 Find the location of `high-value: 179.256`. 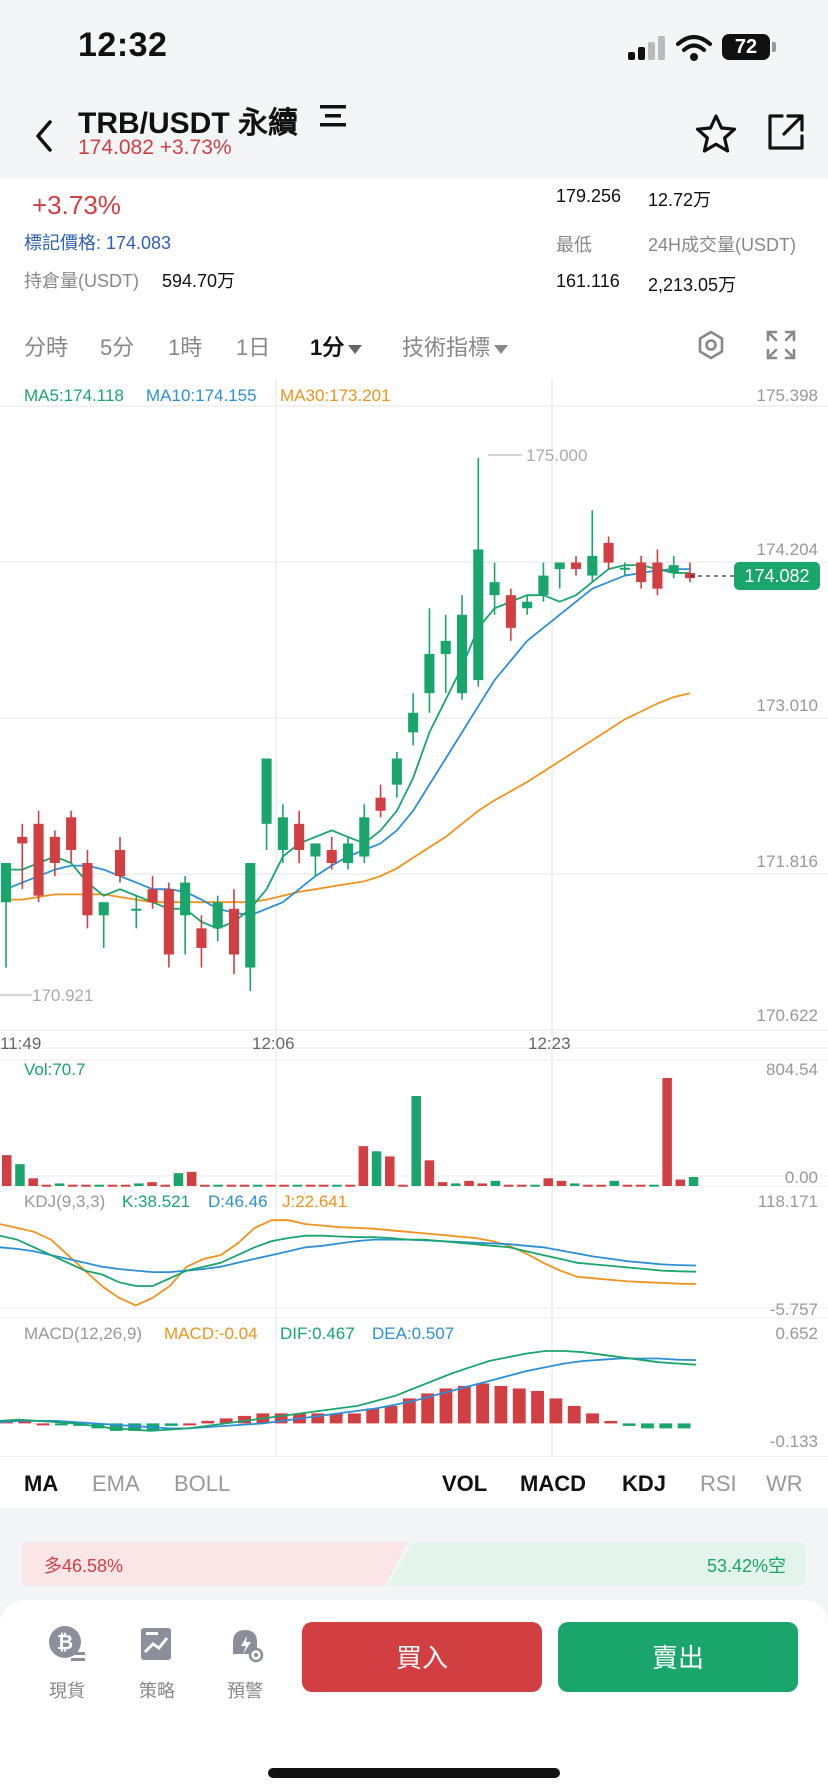

high-value: 179.256 is located at coordinates (589, 196).